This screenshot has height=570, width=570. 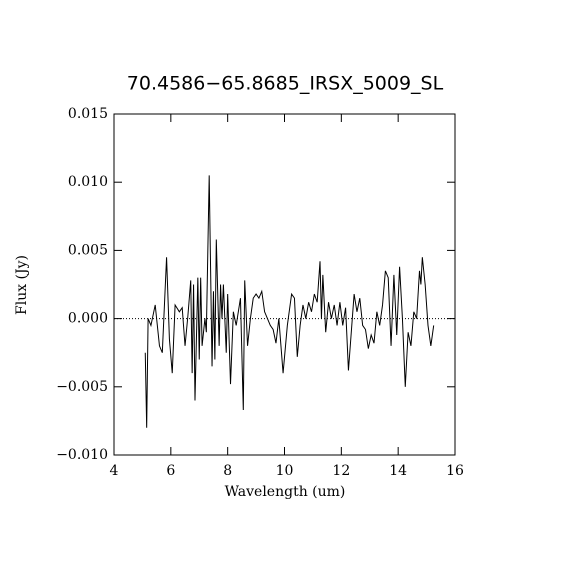 I want to click on y-tick-label: 0.010, so click(x=88, y=182).